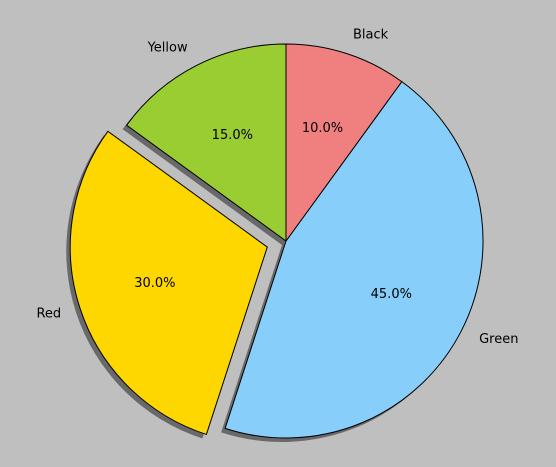  Describe the element at coordinates (498, 339) in the screenshot. I see `slice-label: Green` at that location.